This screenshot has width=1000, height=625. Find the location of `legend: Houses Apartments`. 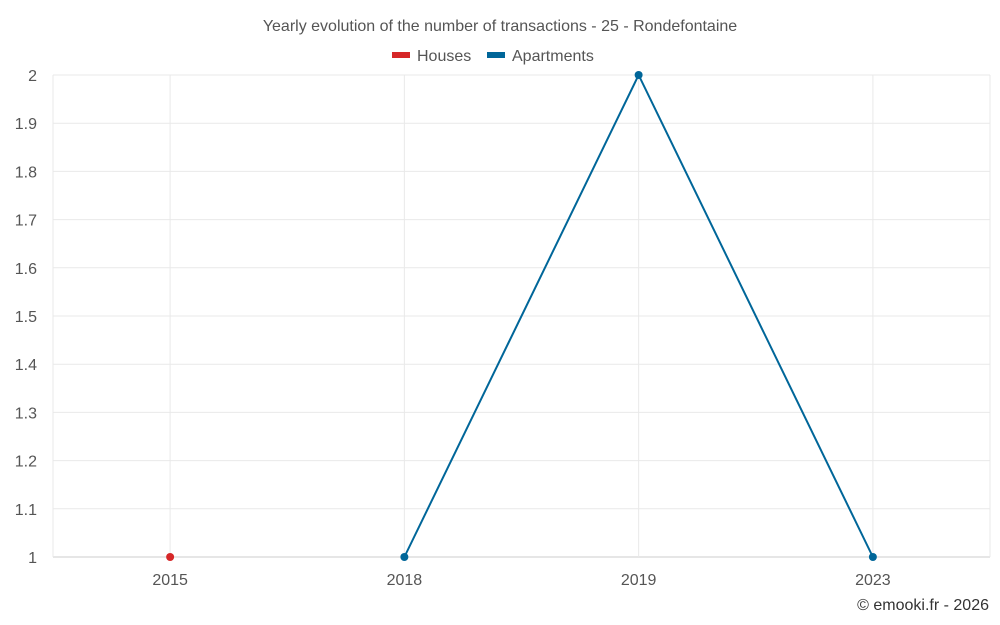

legend: Houses Apartments is located at coordinates (493, 56).